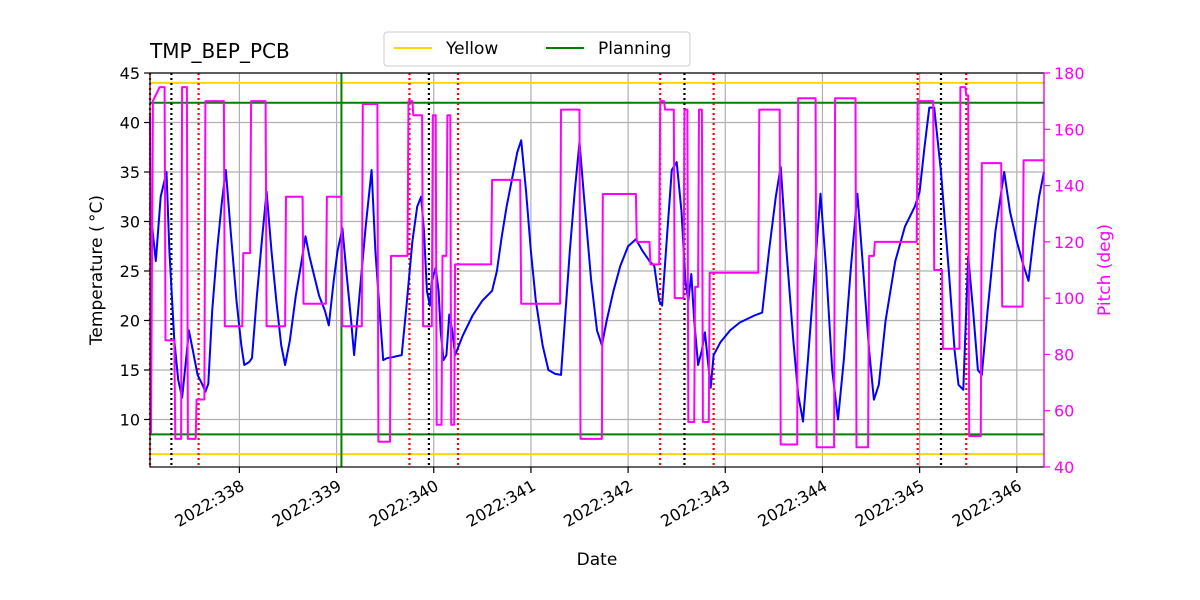 Image resolution: width=1200 pixels, height=600 pixels. I want to click on legend-box, so click(537, 49).